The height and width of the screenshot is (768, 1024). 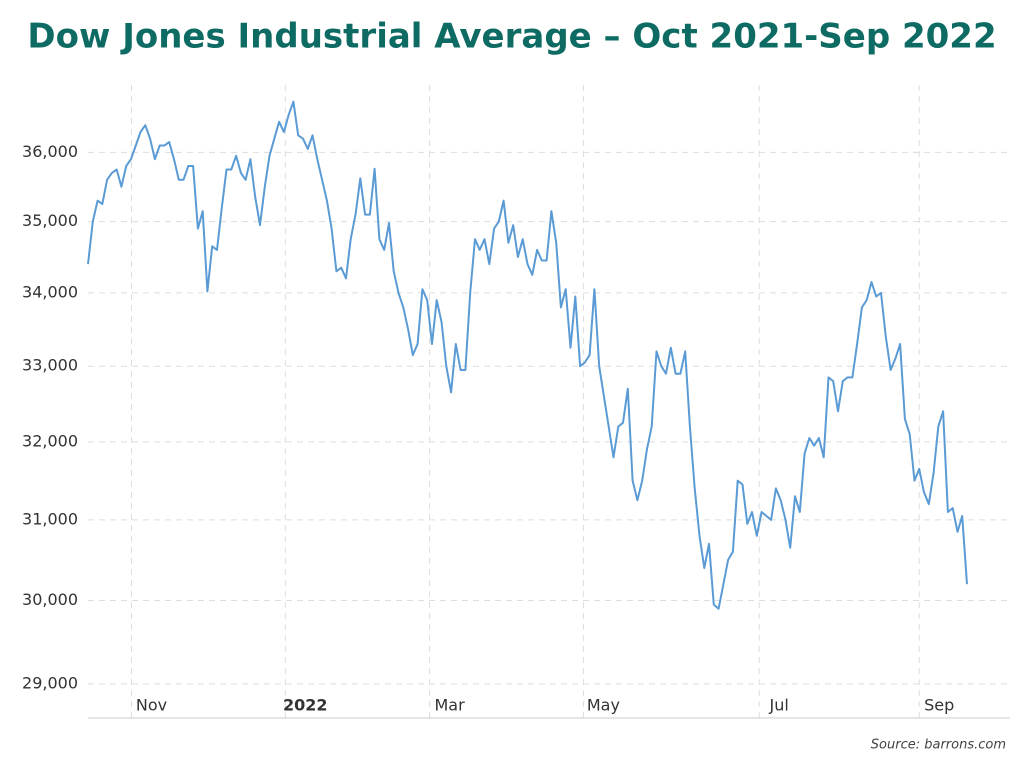 I want to click on x-tick-label: Jul, so click(x=779, y=705).